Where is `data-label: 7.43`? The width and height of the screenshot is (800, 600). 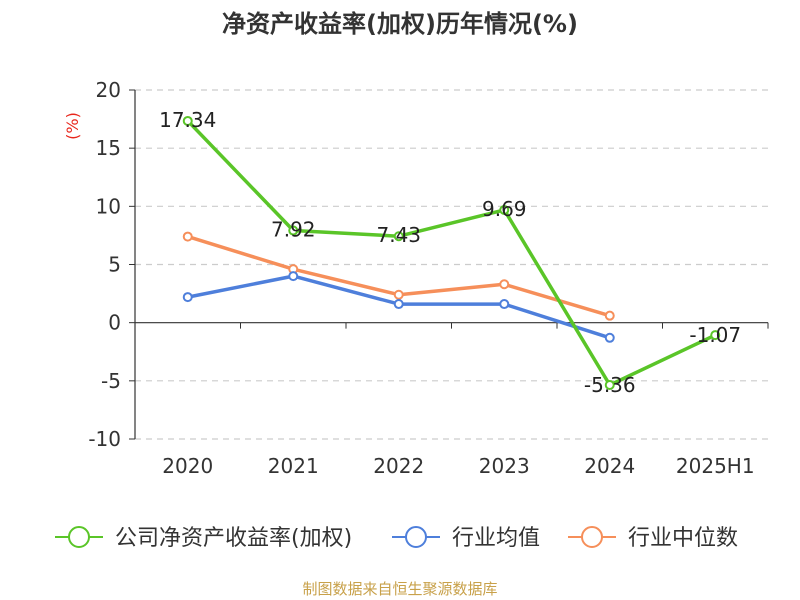 data-label: 7.43 is located at coordinates (398, 235).